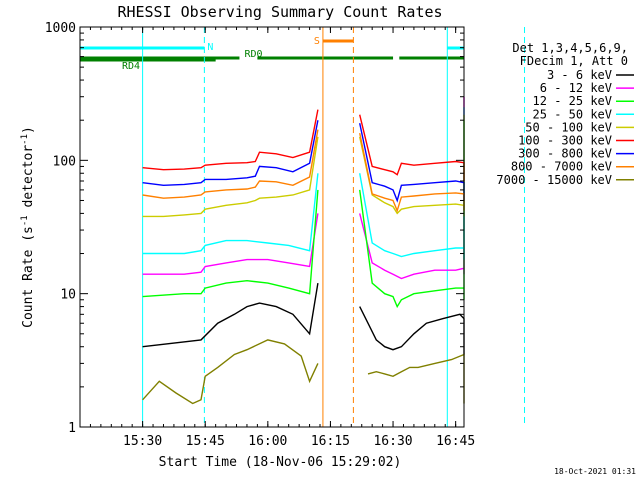  Describe the element at coordinates (280, 462) in the screenshot. I see `x-axis-label: Start Time (18-Nov-06 15:29:02)` at that location.